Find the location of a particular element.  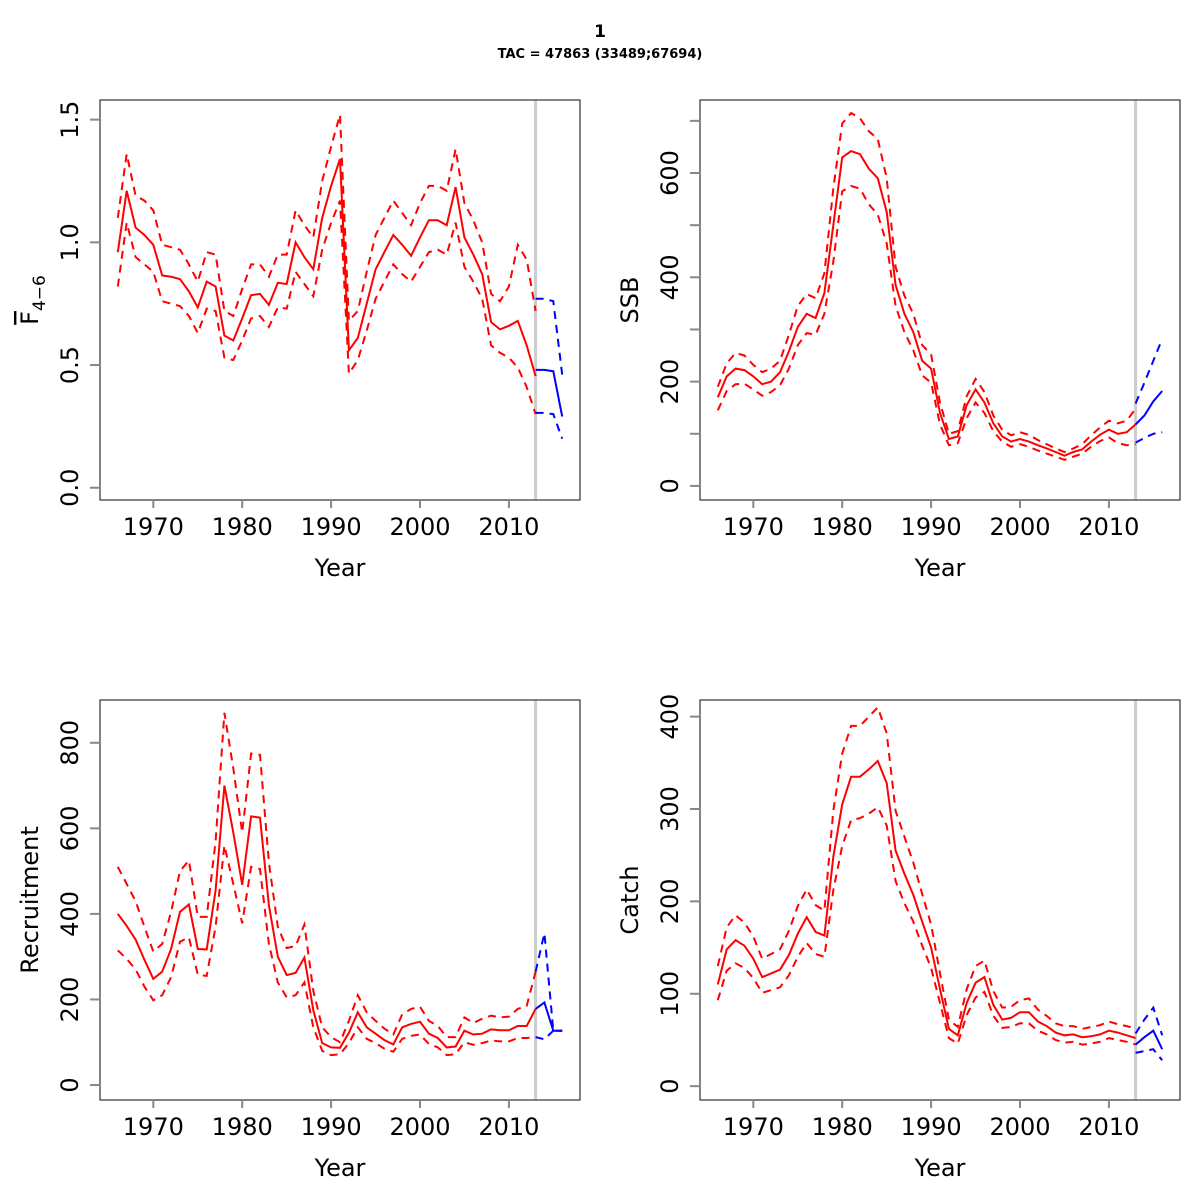

y-tick-label: 800 is located at coordinates (70, 743).